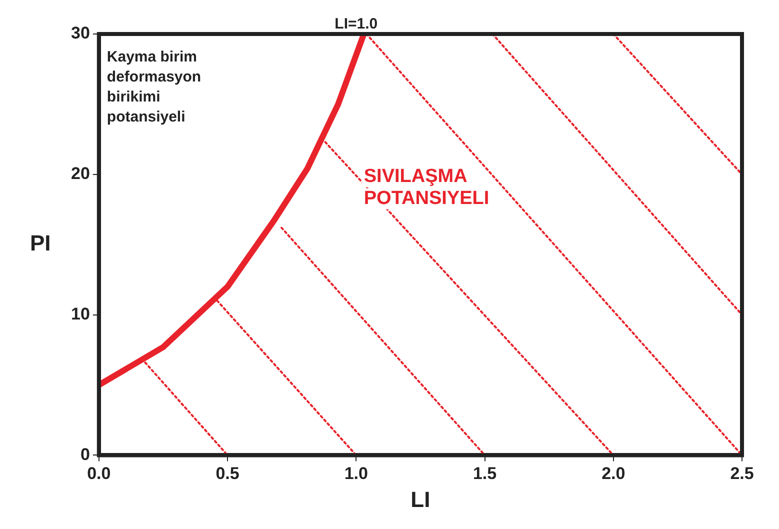 The height and width of the screenshot is (529, 779). Describe the element at coordinates (614, 474) in the screenshot. I see `x-tick-label: 2.0` at that location.